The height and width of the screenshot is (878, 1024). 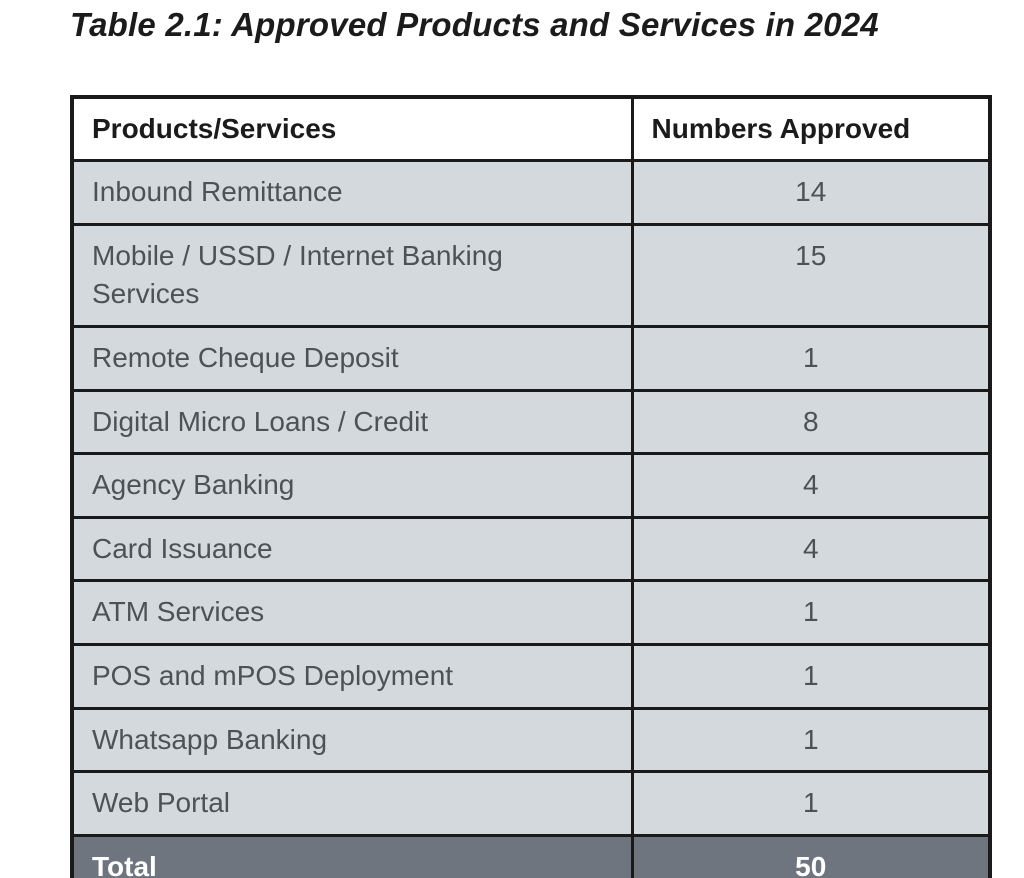 I want to click on col-header-products-services: Products/Services, so click(x=352, y=128).